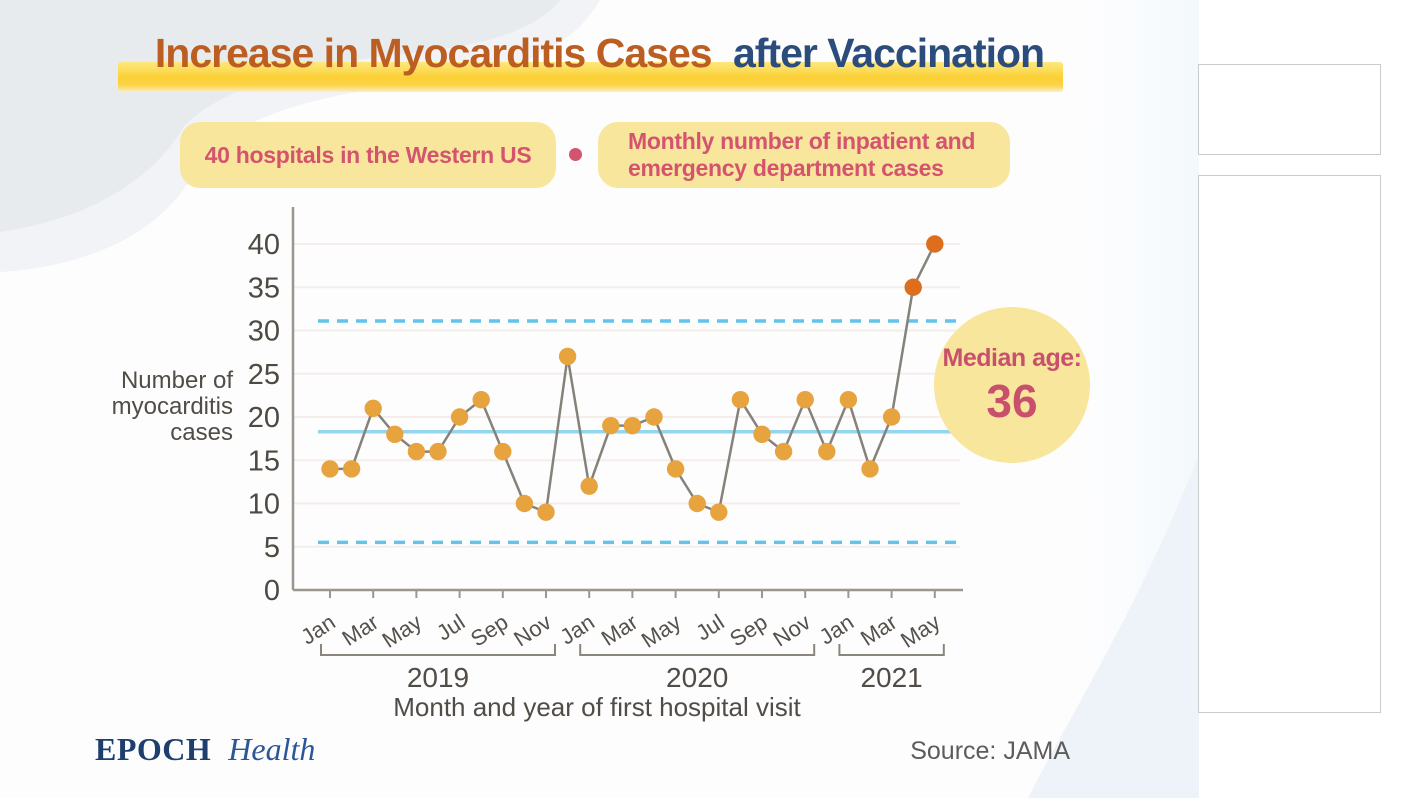 This screenshot has height=798, width=1424. What do you see at coordinates (524, 503) in the screenshot?
I see `data-point-Oct-2019` at bounding box center [524, 503].